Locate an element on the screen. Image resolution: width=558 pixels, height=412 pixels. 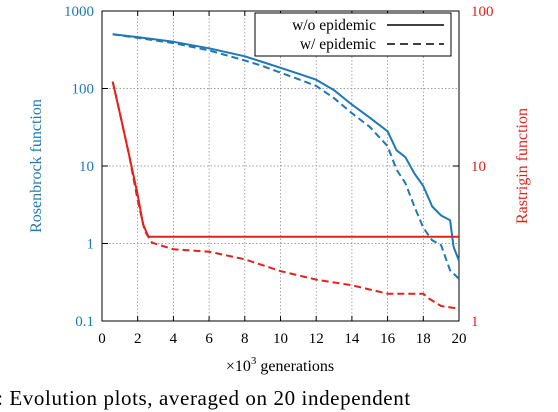
right-tick-label: 1 is located at coordinates (475, 322).